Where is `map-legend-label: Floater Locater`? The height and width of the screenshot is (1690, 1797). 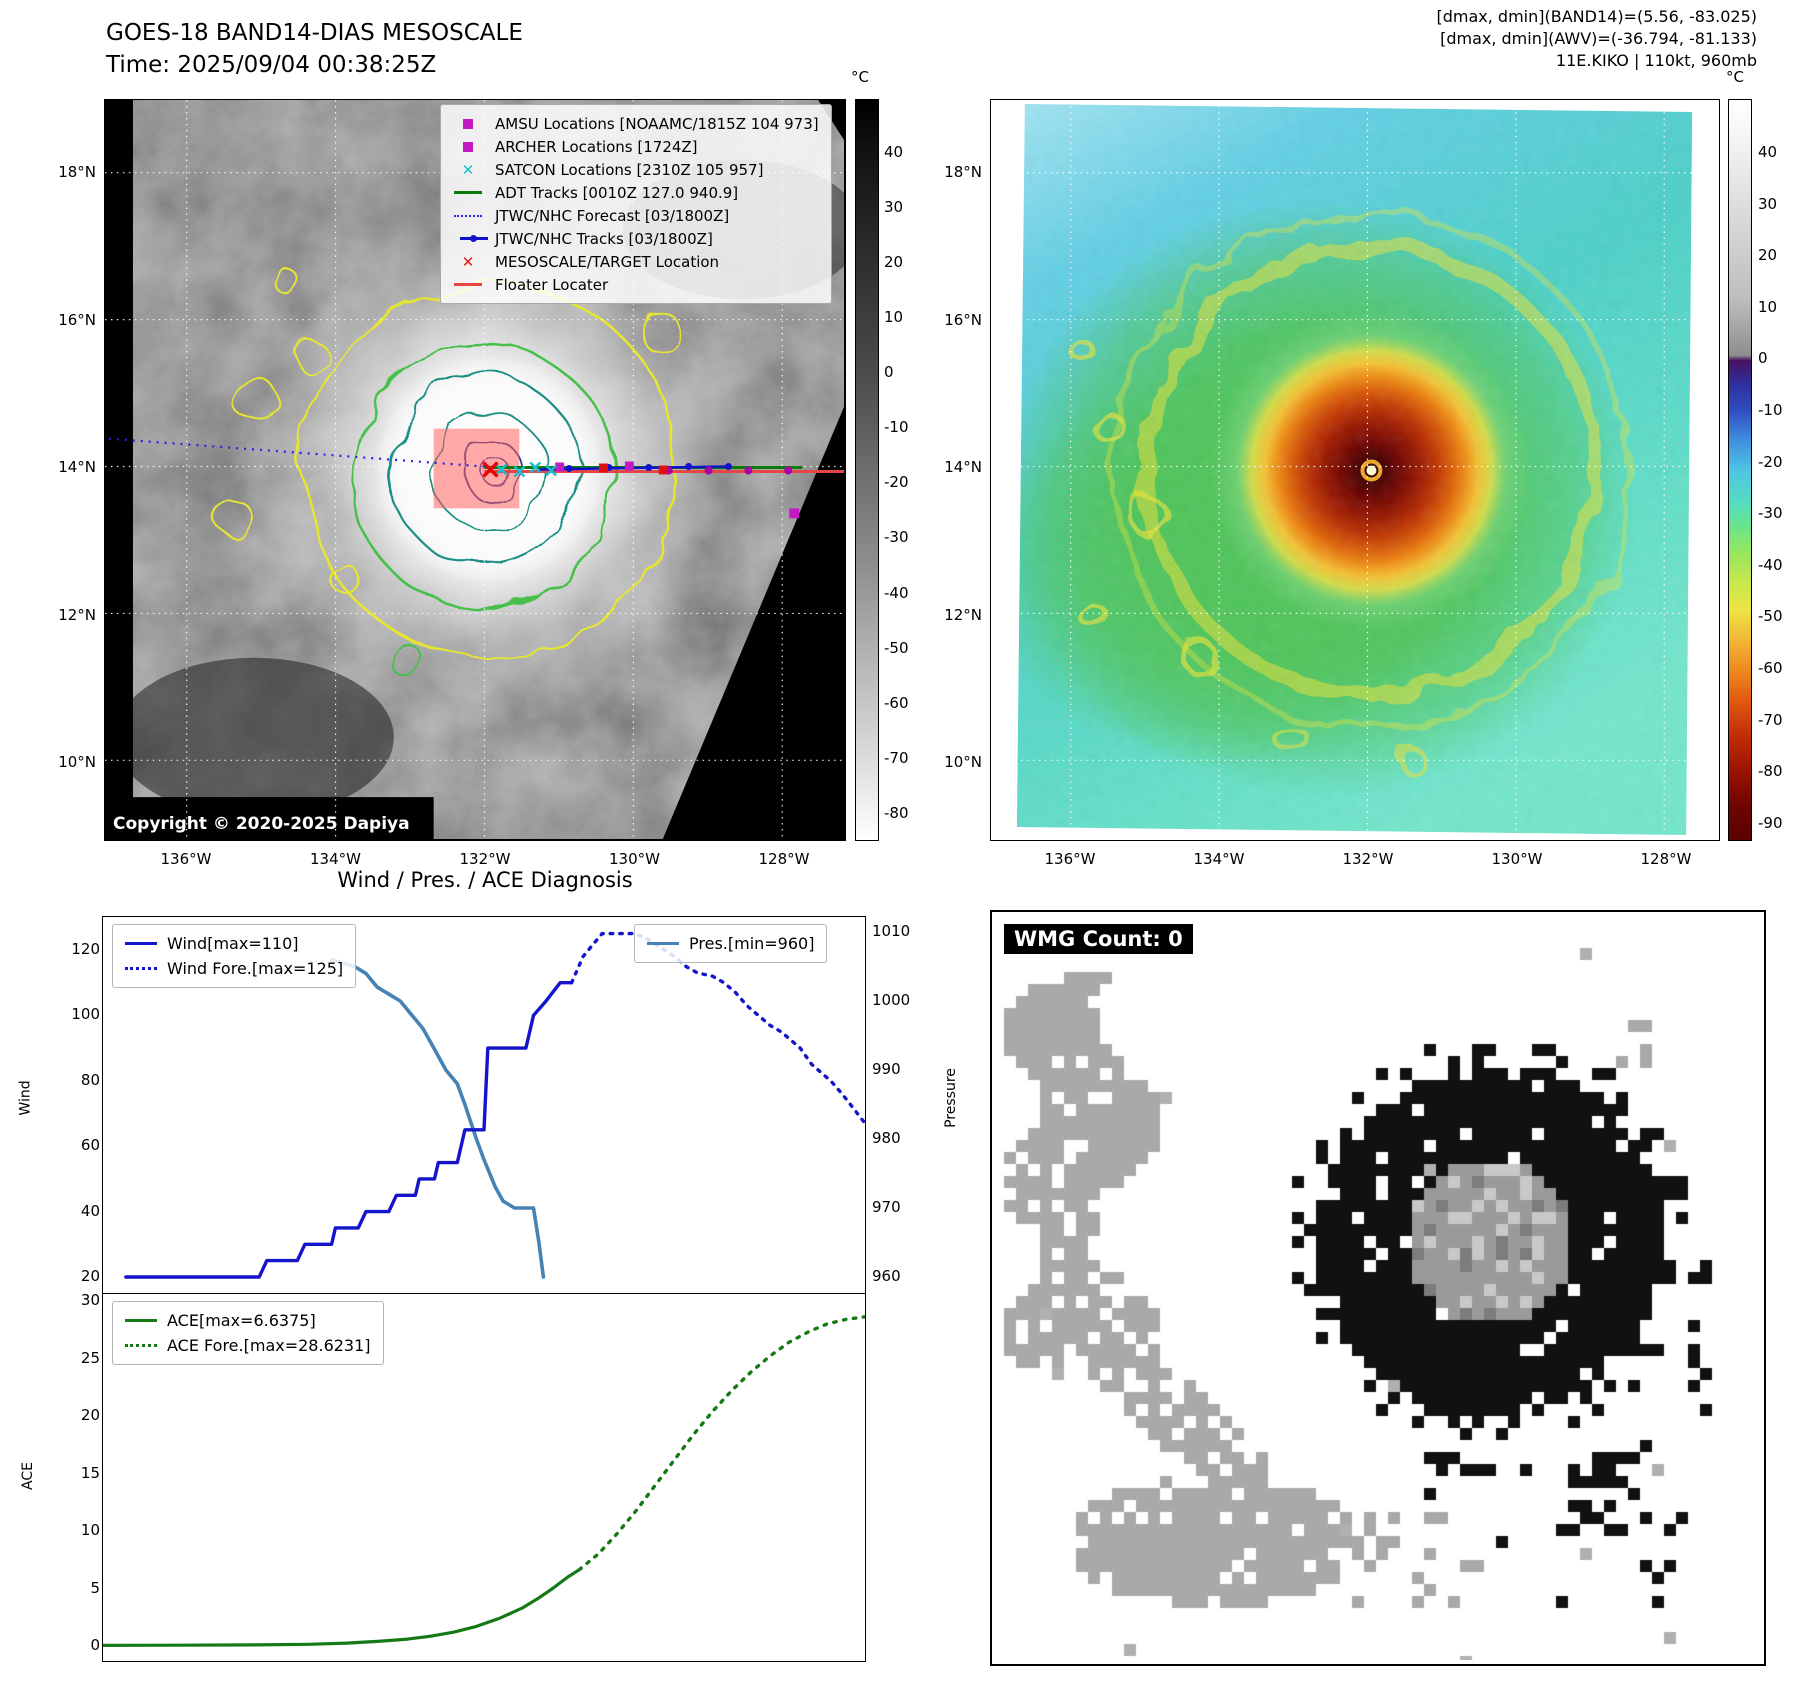
map-legend-label: Floater Locater is located at coordinates (552, 284).